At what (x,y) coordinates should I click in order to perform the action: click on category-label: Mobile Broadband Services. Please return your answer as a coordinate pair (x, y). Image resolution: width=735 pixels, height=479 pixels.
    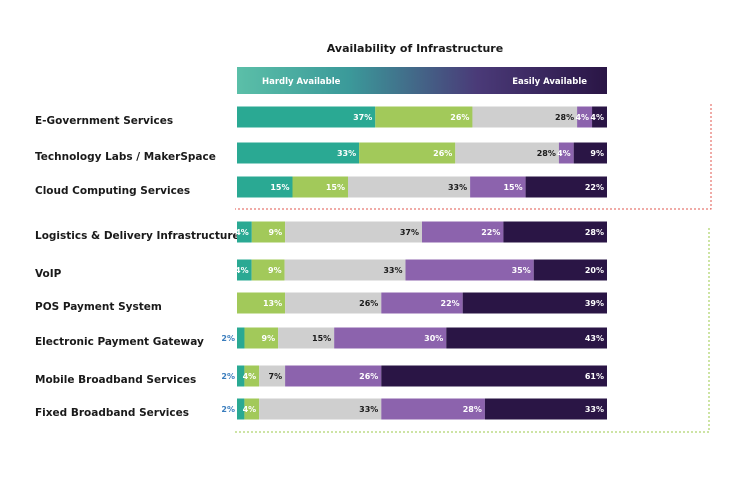
    Looking at the image, I should click on (115, 380).